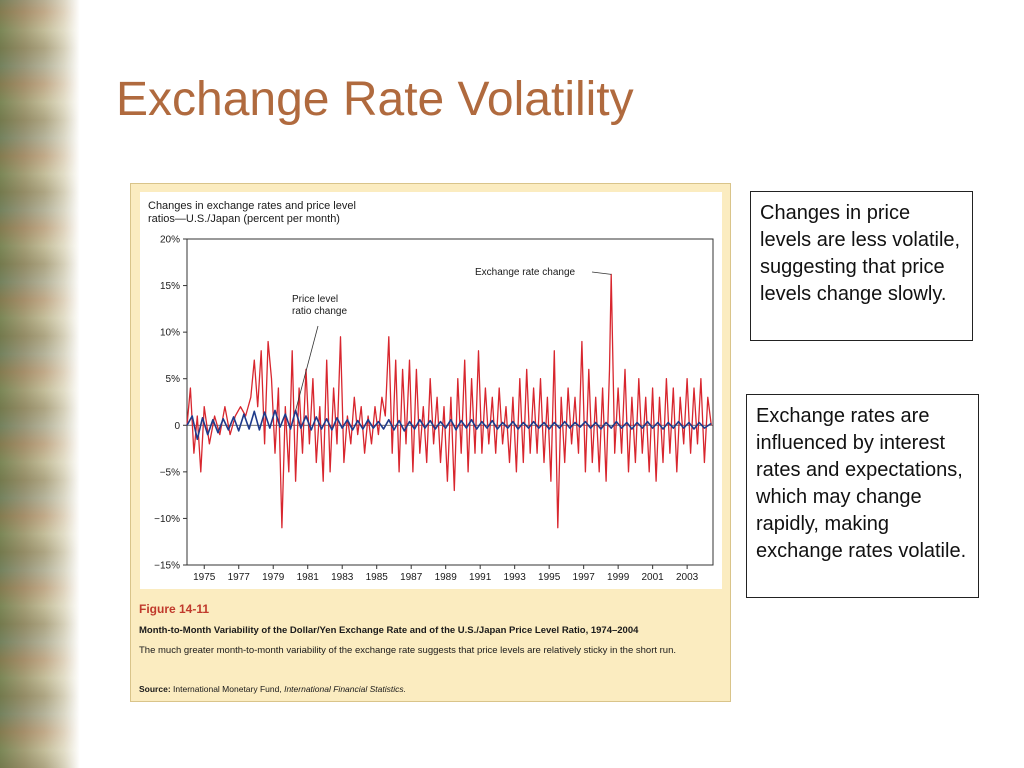  What do you see at coordinates (584, 577) in the screenshot?
I see `x-tick-label: 1997` at bounding box center [584, 577].